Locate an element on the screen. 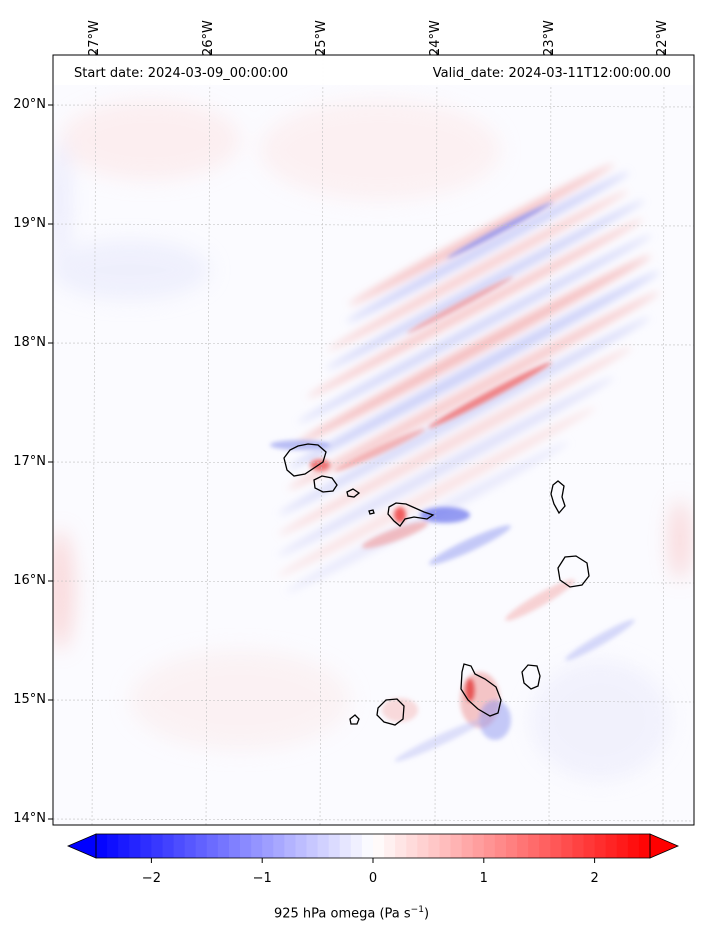  colorbar-label: 925 hPa omega (Pa s−1) is located at coordinates (351, 913).